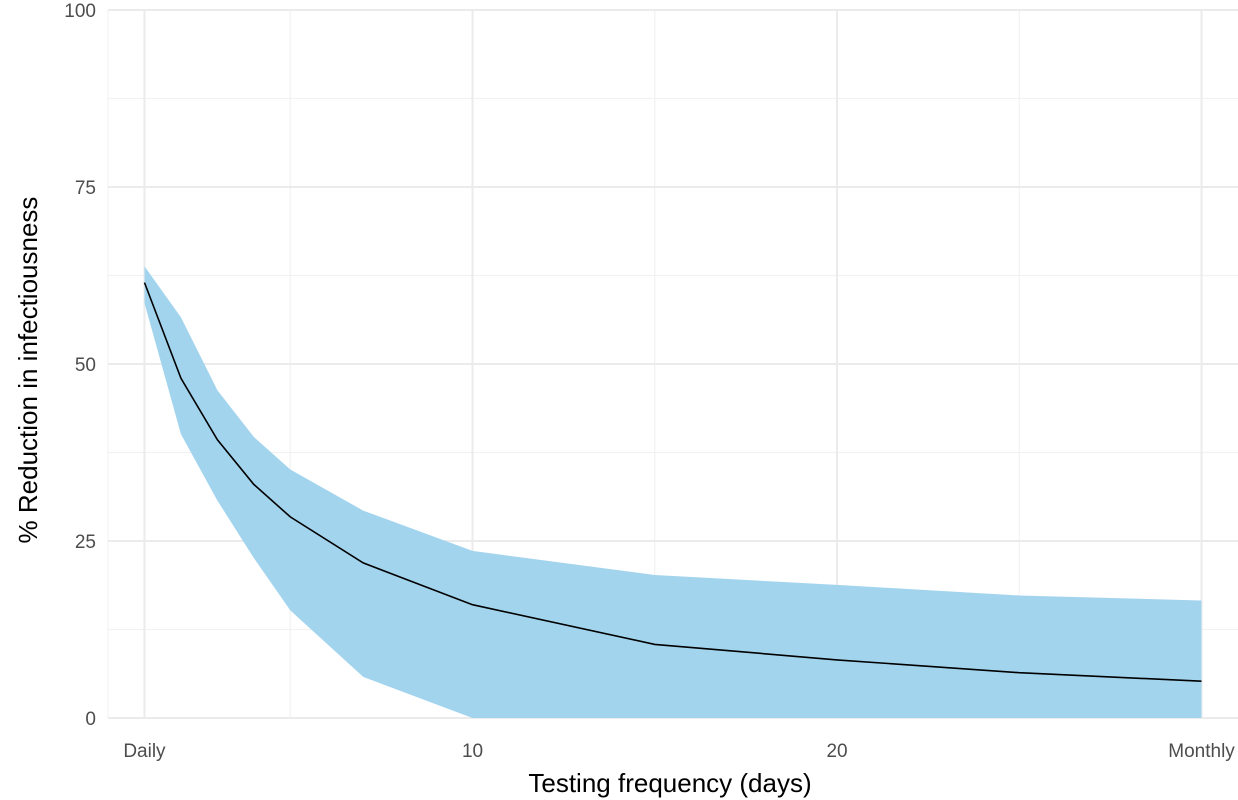 Image resolution: width=1238 pixels, height=800 pixels. I want to click on x-tick-label: Daily, so click(144, 751).